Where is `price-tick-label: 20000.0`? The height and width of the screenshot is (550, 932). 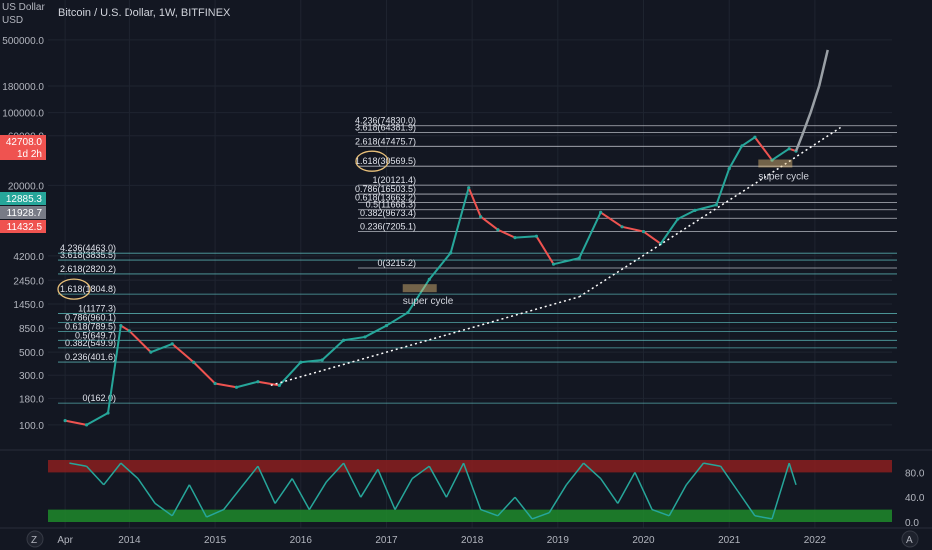 price-tick-label: 20000.0 is located at coordinates (26, 186).